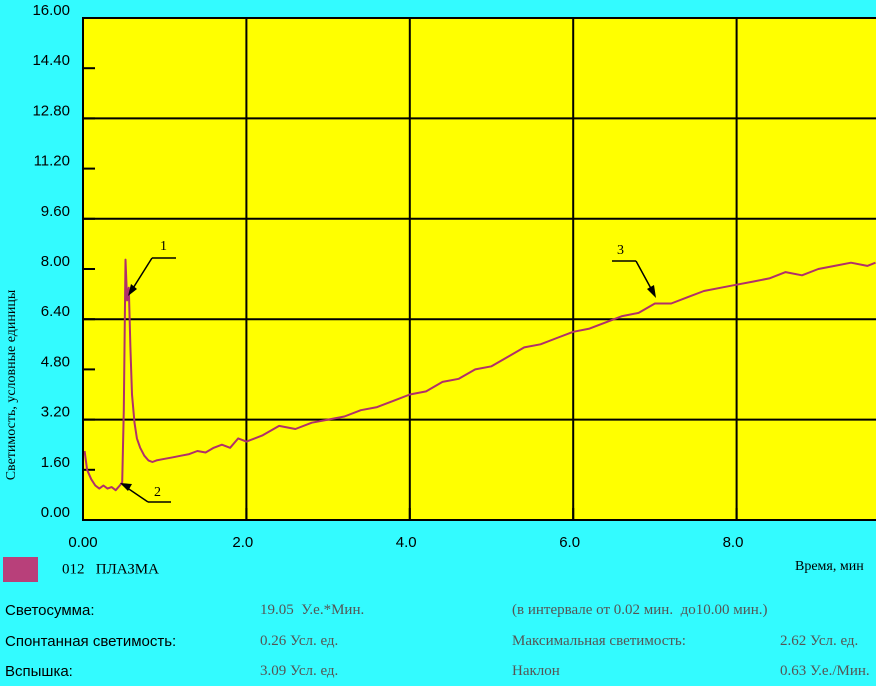  I want to click on x-axis-label: Время, мин, so click(829, 566).